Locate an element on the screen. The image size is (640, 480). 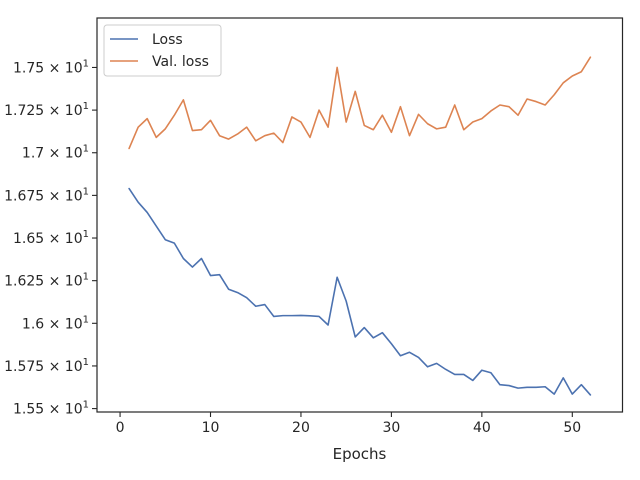
legend-label-loss: Loss is located at coordinates (167, 40).